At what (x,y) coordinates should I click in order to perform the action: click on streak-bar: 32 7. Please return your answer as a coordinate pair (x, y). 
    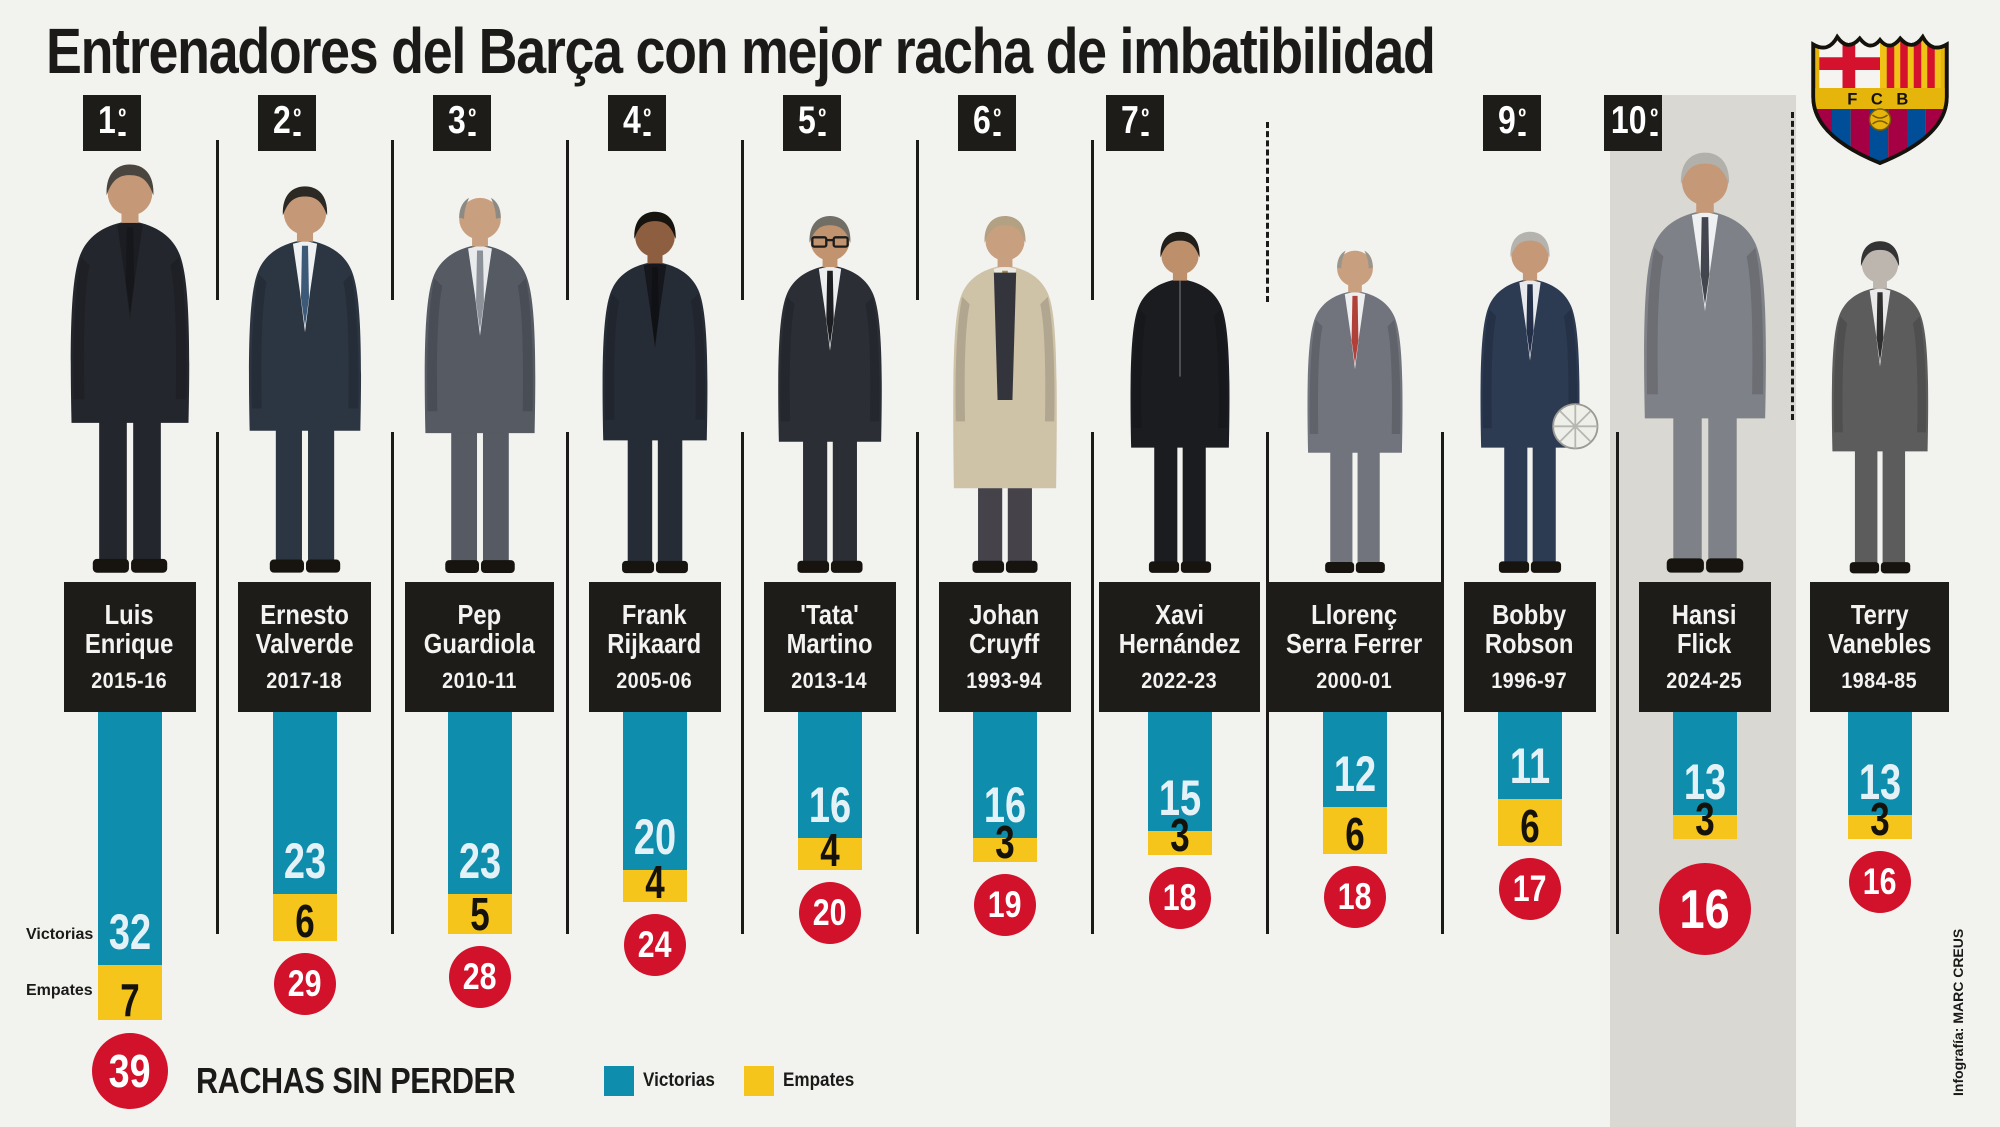
    Looking at the image, I should click on (129, 867).